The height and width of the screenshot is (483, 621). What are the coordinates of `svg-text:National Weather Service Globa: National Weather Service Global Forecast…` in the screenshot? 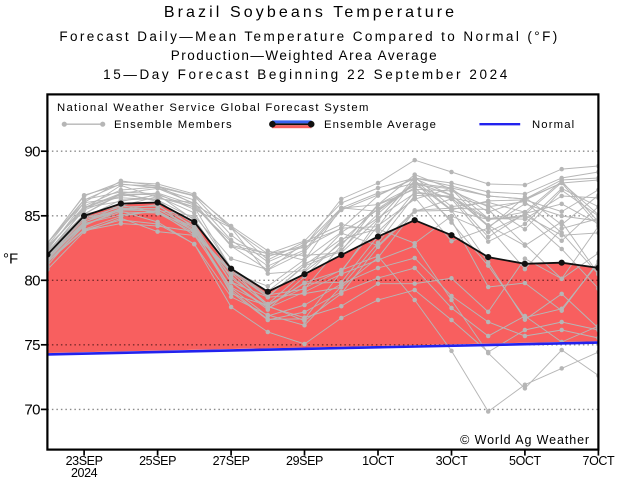 It's located at (213, 108).